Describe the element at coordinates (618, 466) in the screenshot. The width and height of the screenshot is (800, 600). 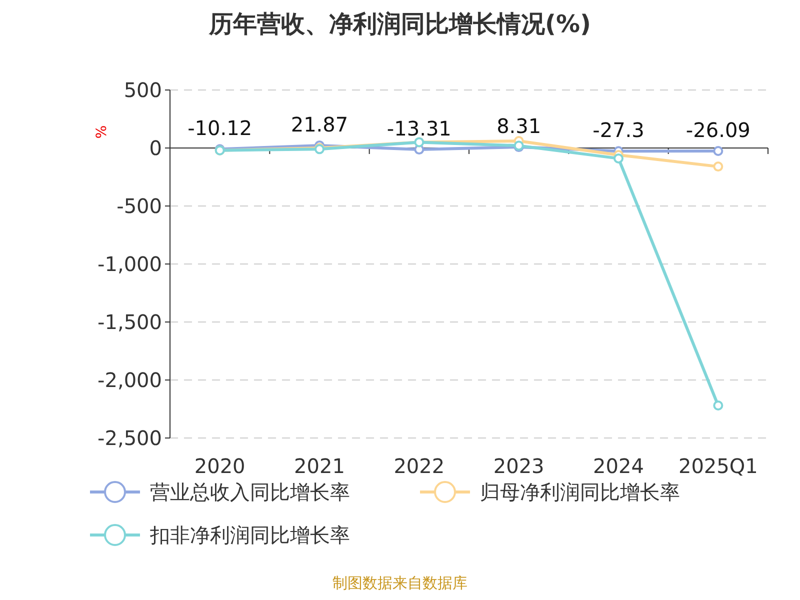
I see `x-tick-label: 2024` at that location.